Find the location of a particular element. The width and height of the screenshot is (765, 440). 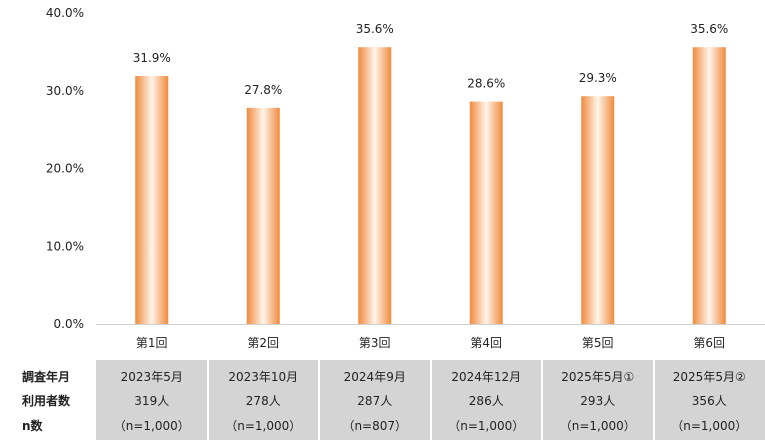

y-tick-label: 20.0% is located at coordinates (65, 169).